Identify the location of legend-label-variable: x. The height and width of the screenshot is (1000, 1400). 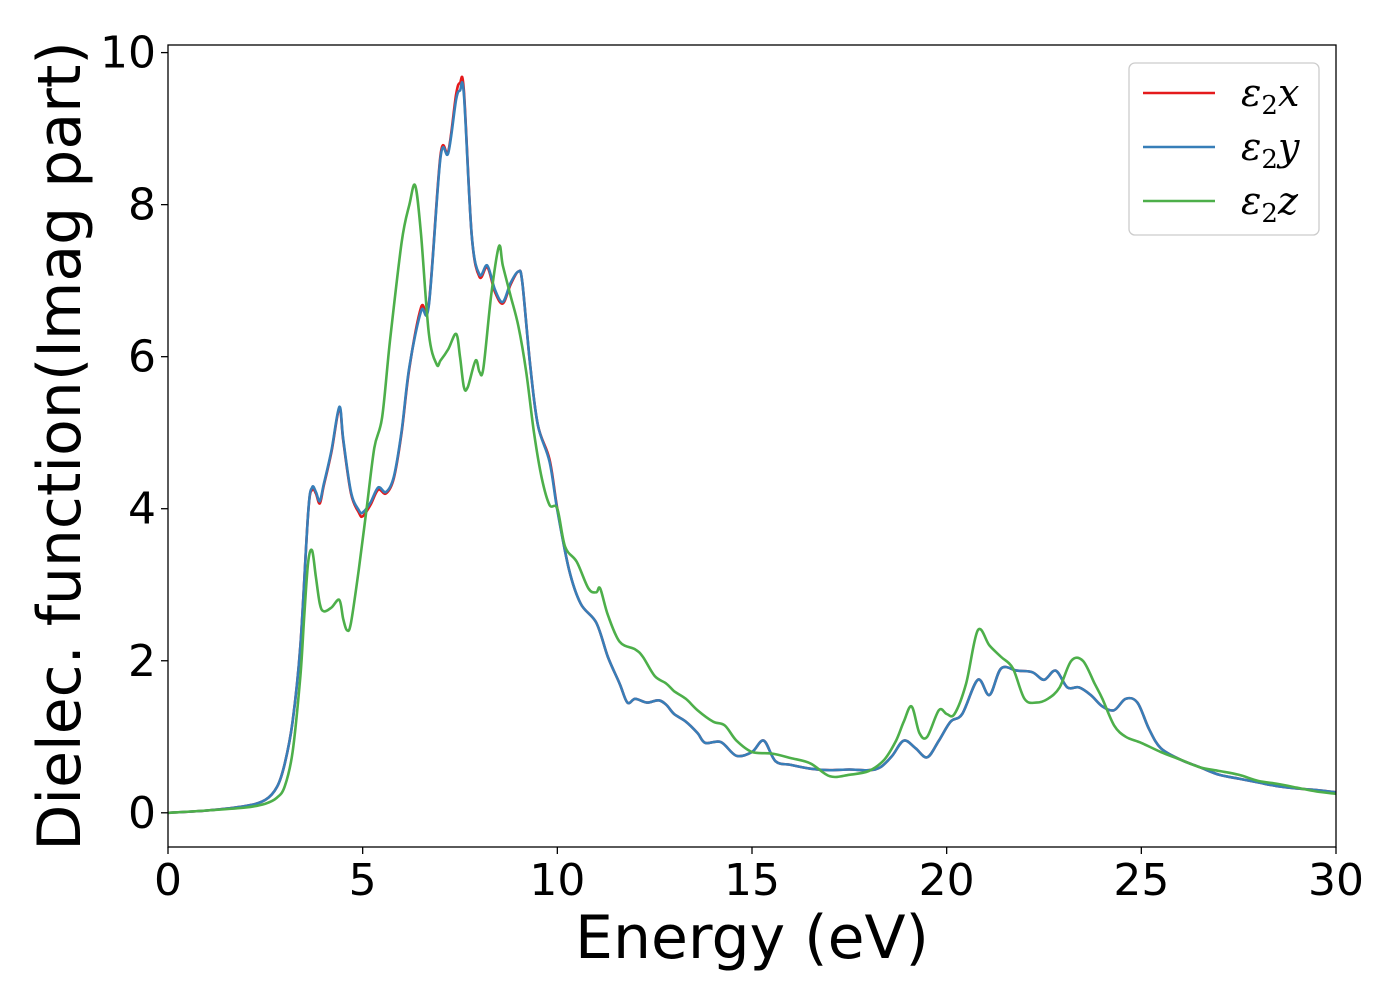
(1288, 93).